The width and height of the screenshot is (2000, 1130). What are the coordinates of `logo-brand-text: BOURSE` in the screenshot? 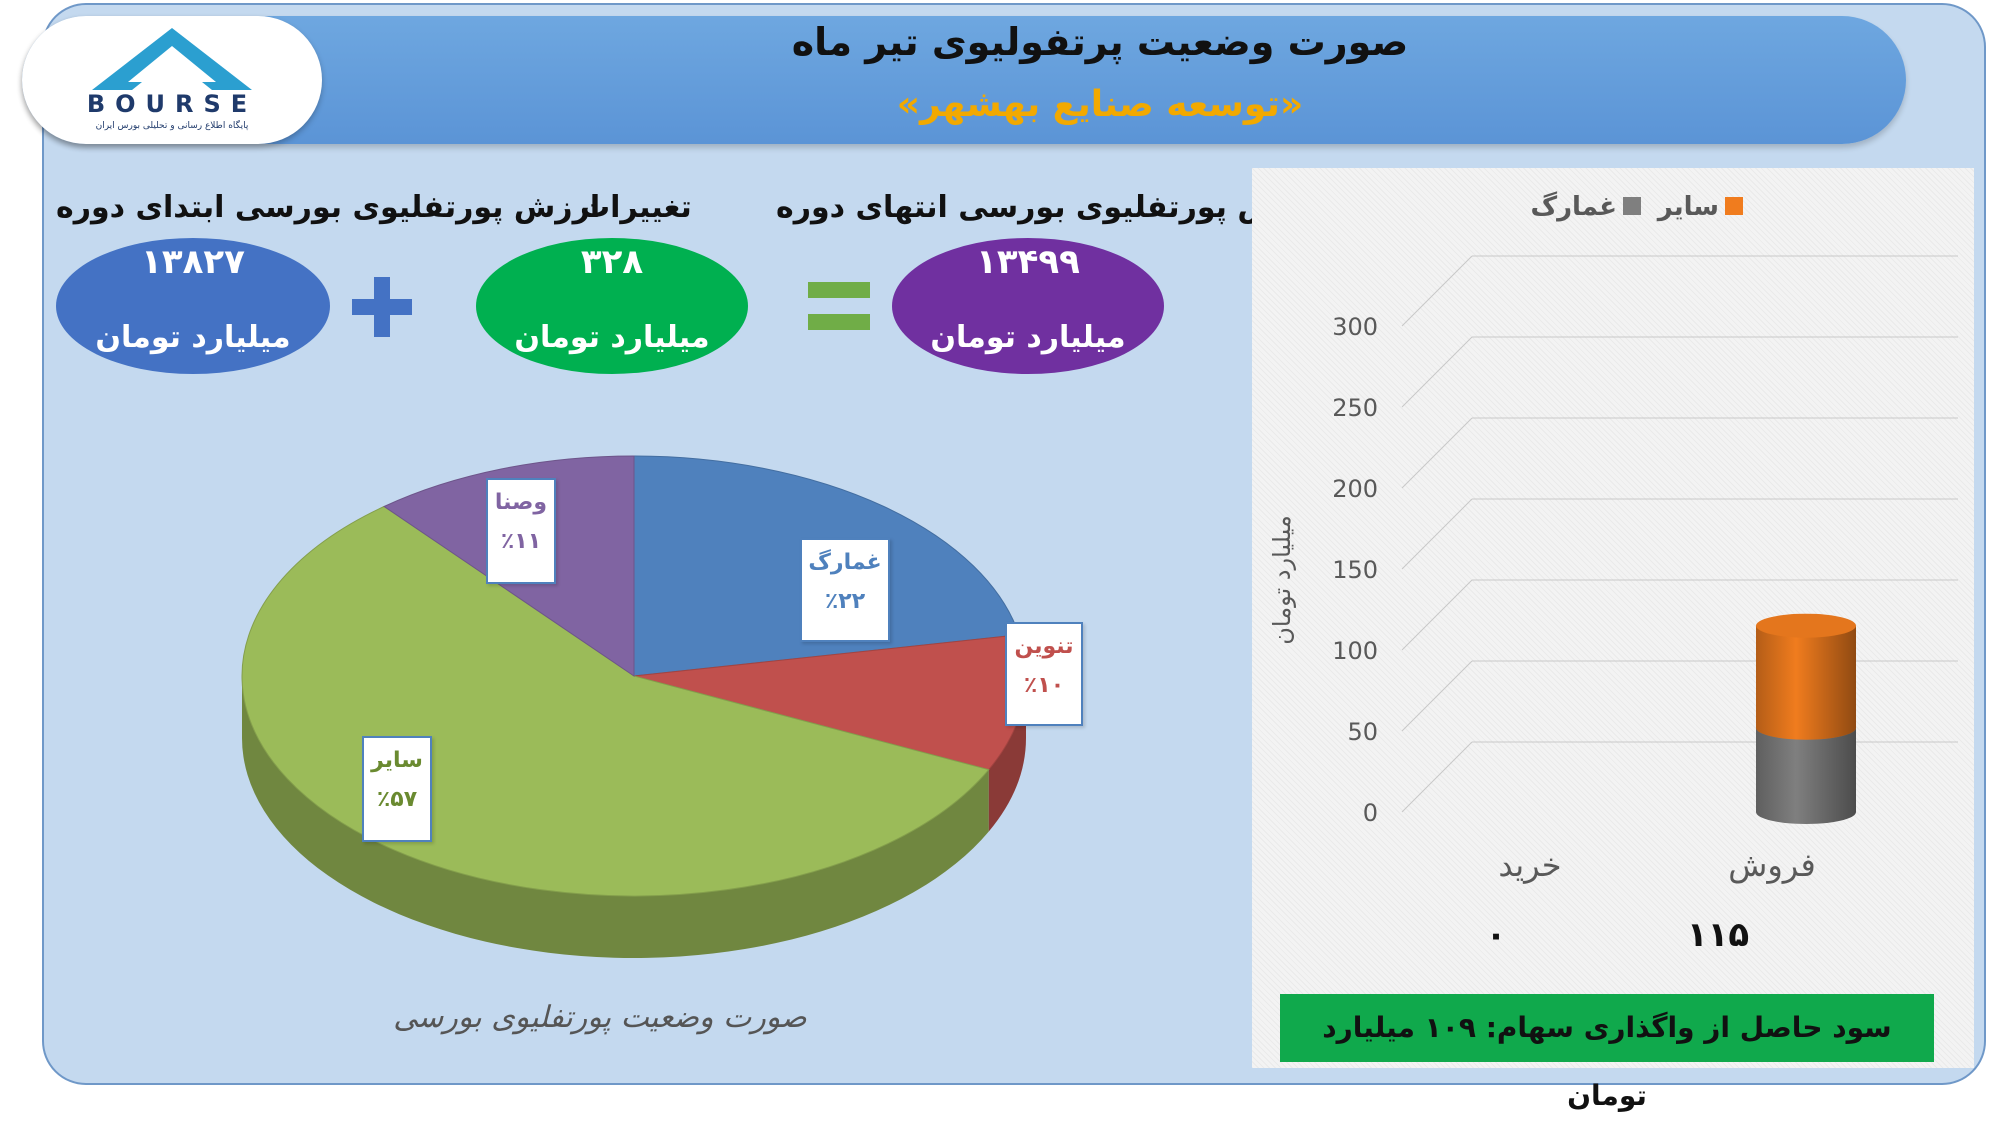 It's located at (172, 104).